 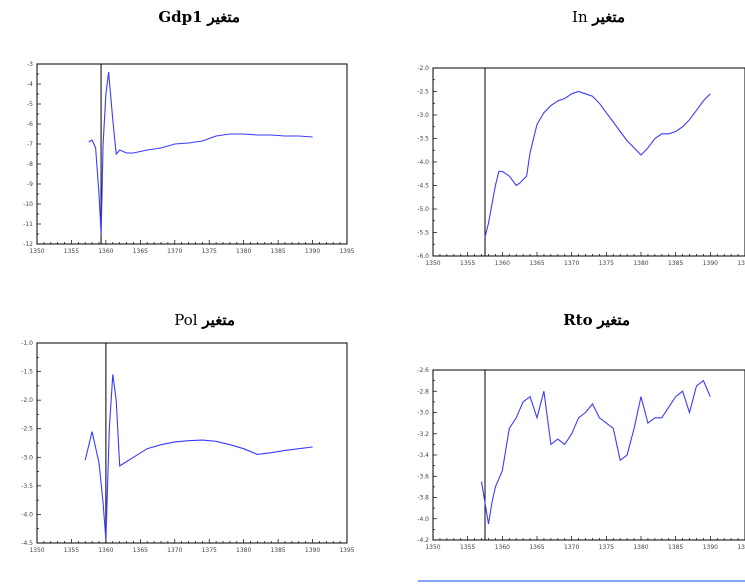 I want to click on y-tick-label: -1.5, so click(x=27, y=372).